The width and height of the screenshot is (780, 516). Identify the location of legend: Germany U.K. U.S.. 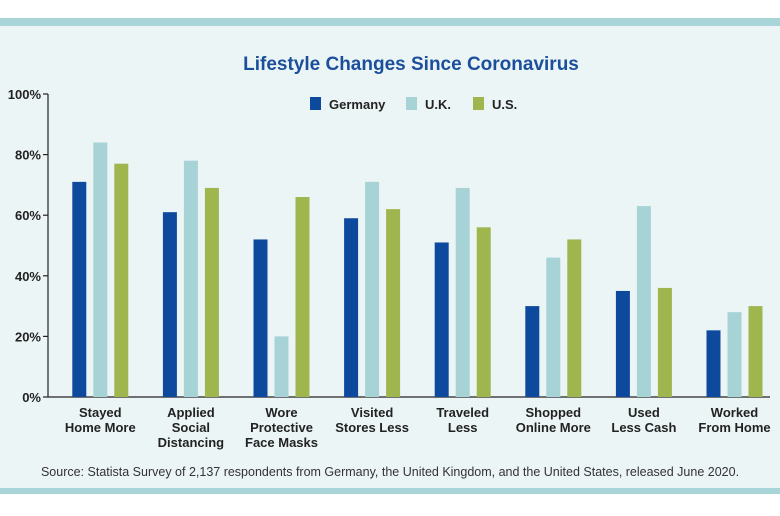
(413, 104).